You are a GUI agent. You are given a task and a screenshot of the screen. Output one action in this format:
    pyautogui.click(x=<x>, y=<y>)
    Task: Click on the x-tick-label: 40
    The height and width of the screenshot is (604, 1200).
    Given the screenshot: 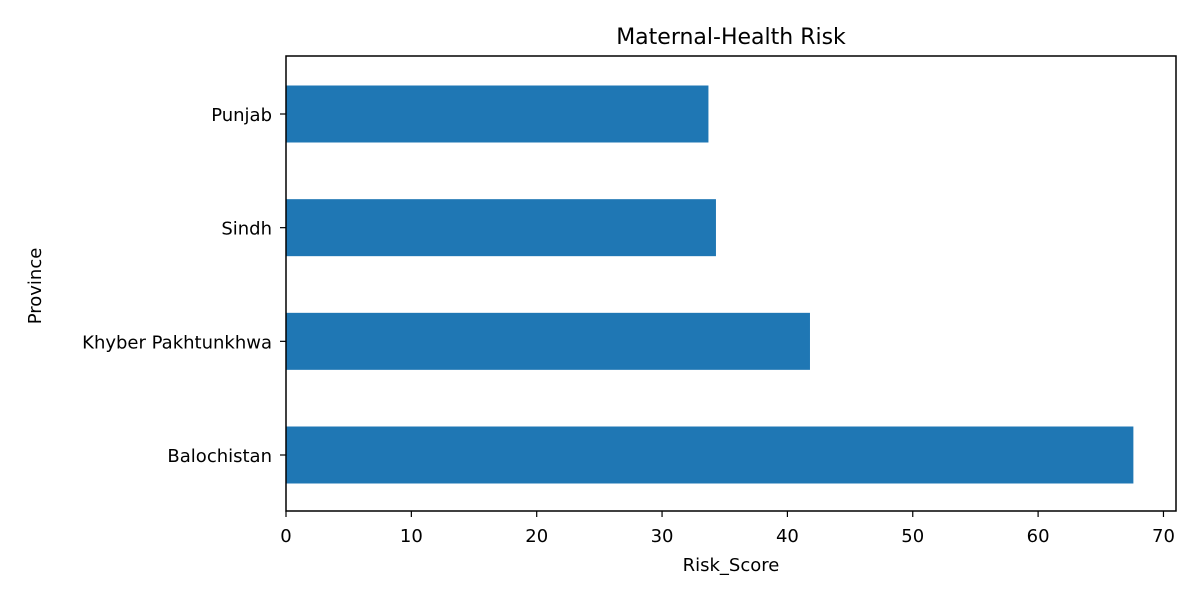 What is the action you would take?
    pyautogui.click(x=787, y=536)
    